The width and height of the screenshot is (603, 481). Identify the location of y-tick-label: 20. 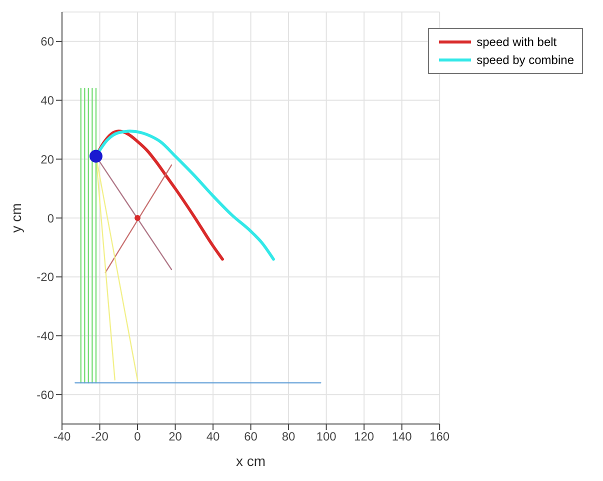
(47, 159).